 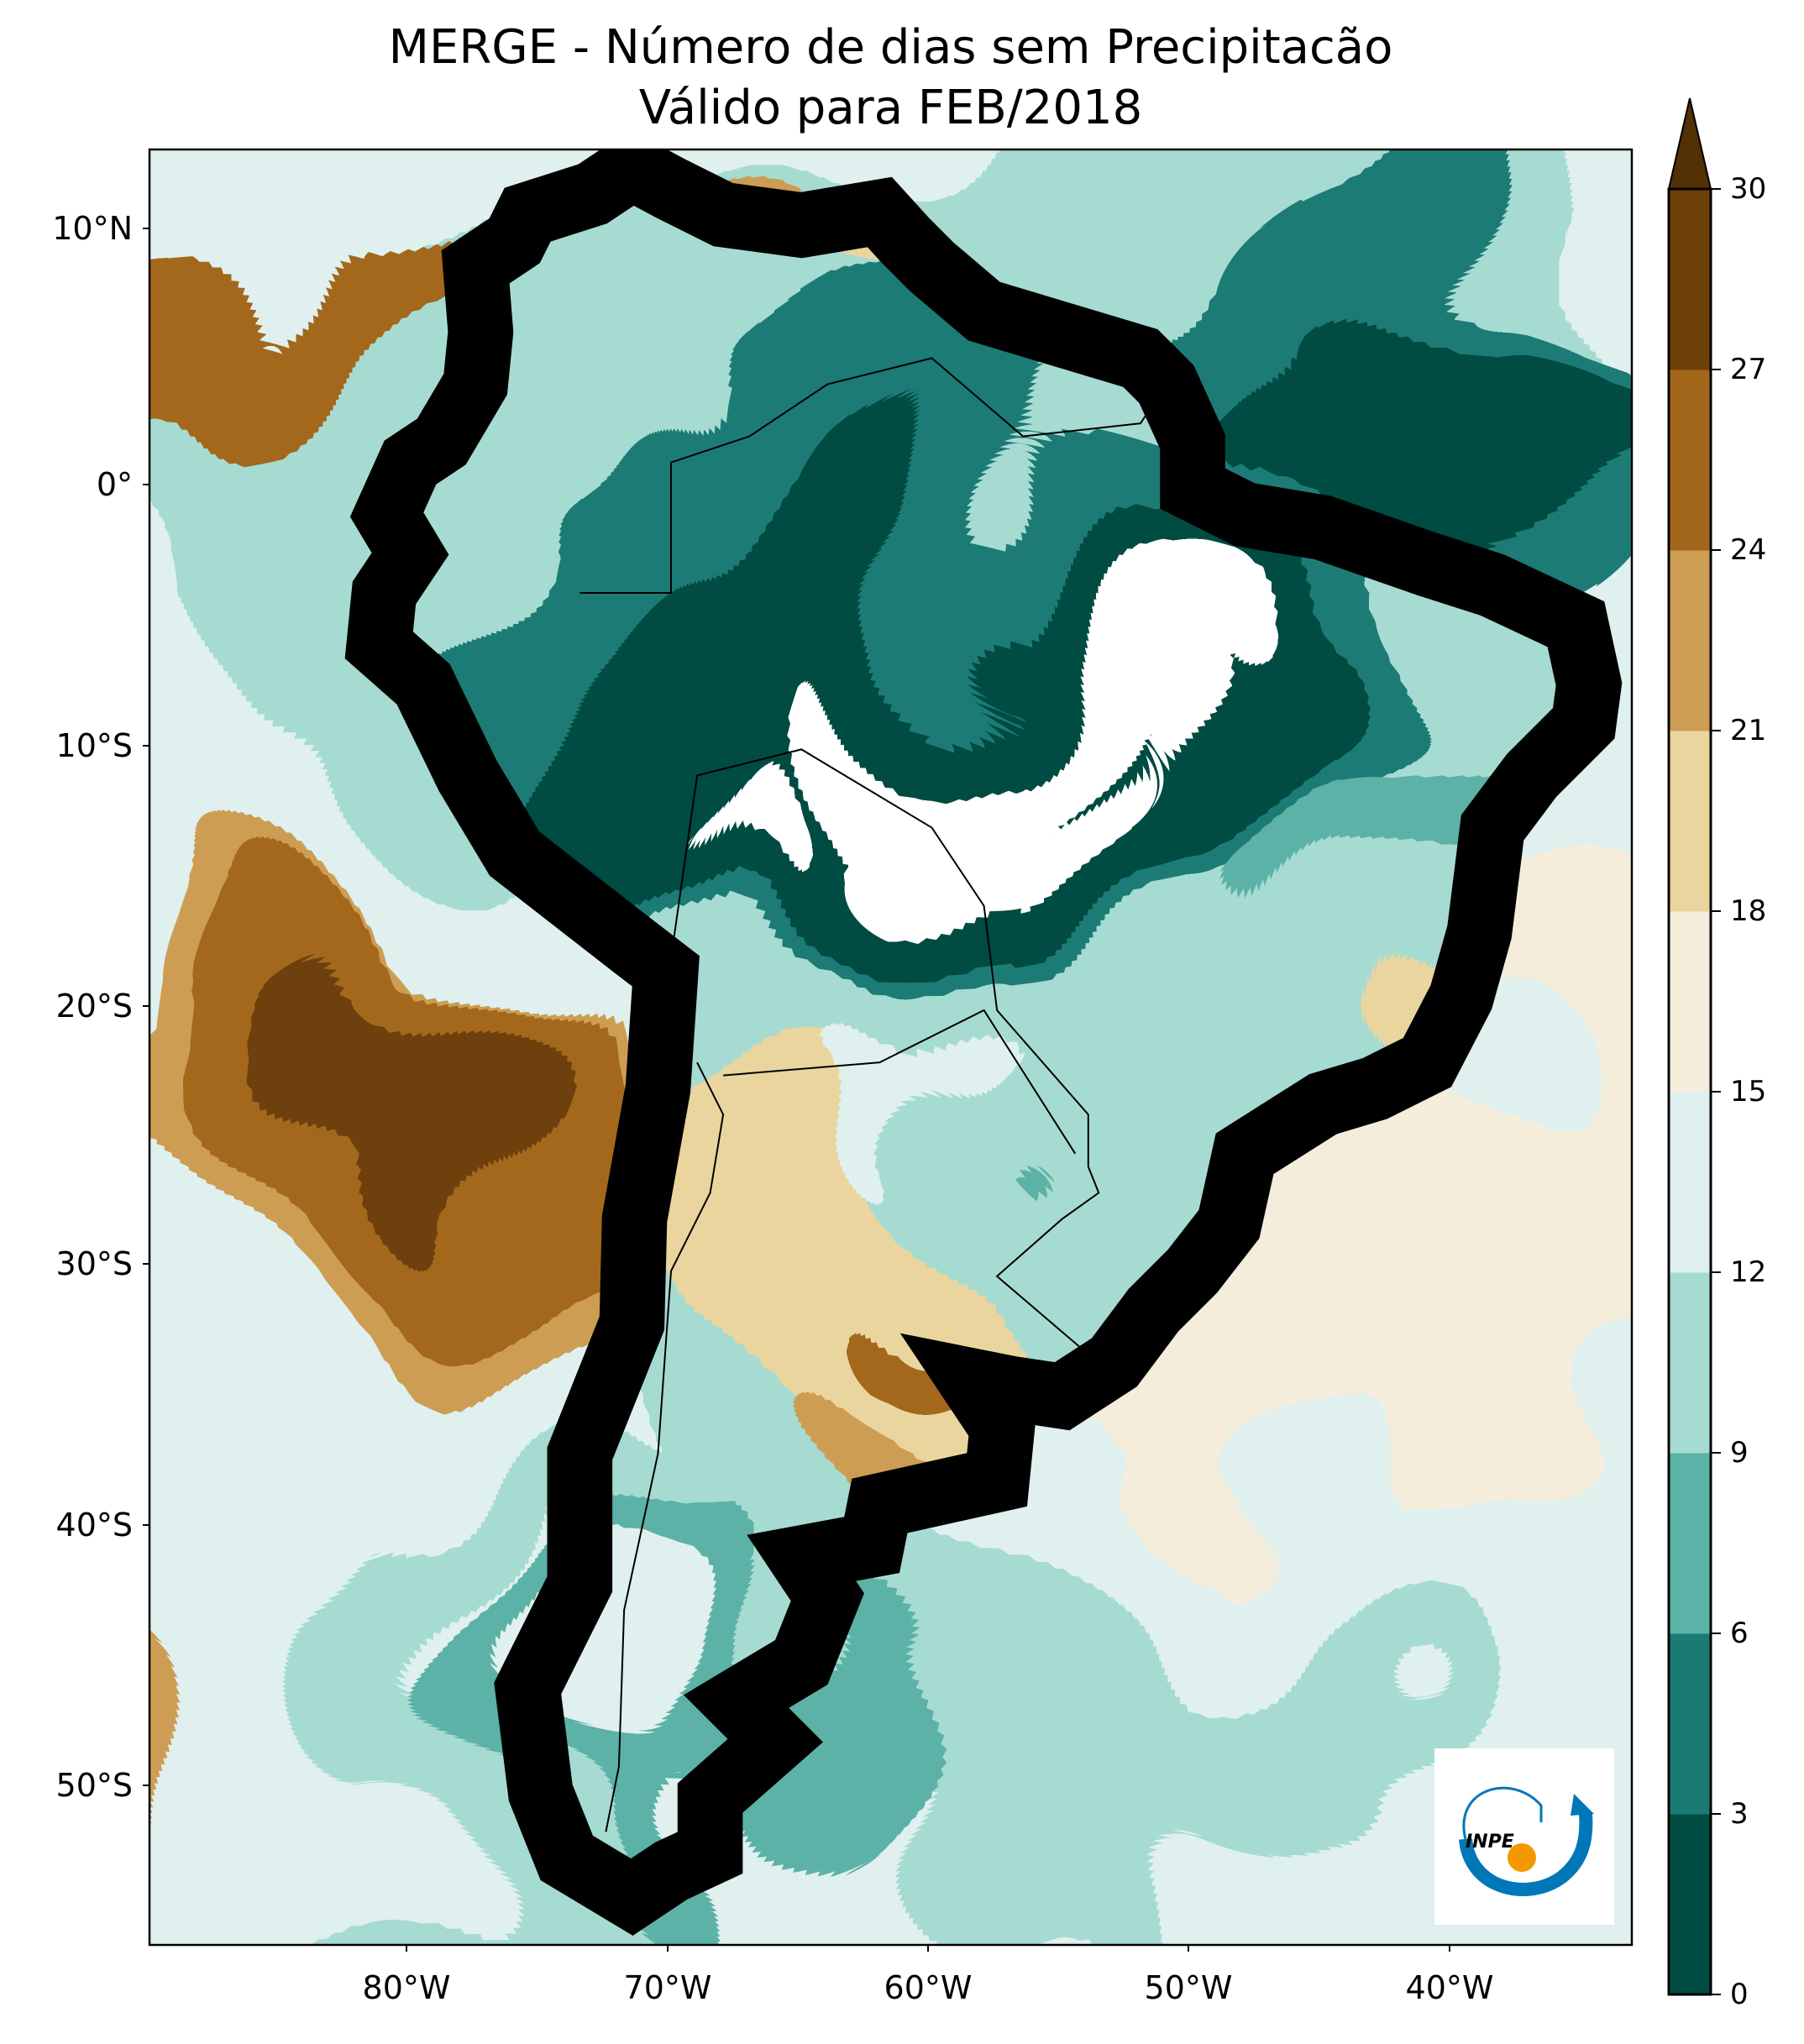 What do you see at coordinates (406, 1987) in the screenshot?
I see `lon-label: 80°W` at bounding box center [406, 1987].